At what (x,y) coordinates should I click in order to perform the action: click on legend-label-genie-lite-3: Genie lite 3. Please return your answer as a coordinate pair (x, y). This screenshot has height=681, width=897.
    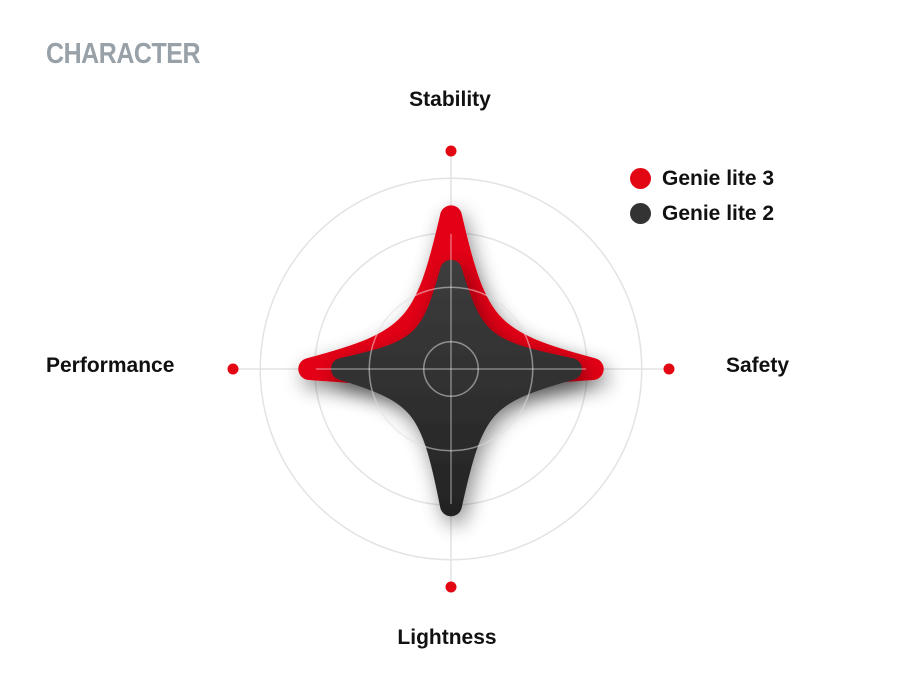
    Looking at the image, I should click on (718, 178).